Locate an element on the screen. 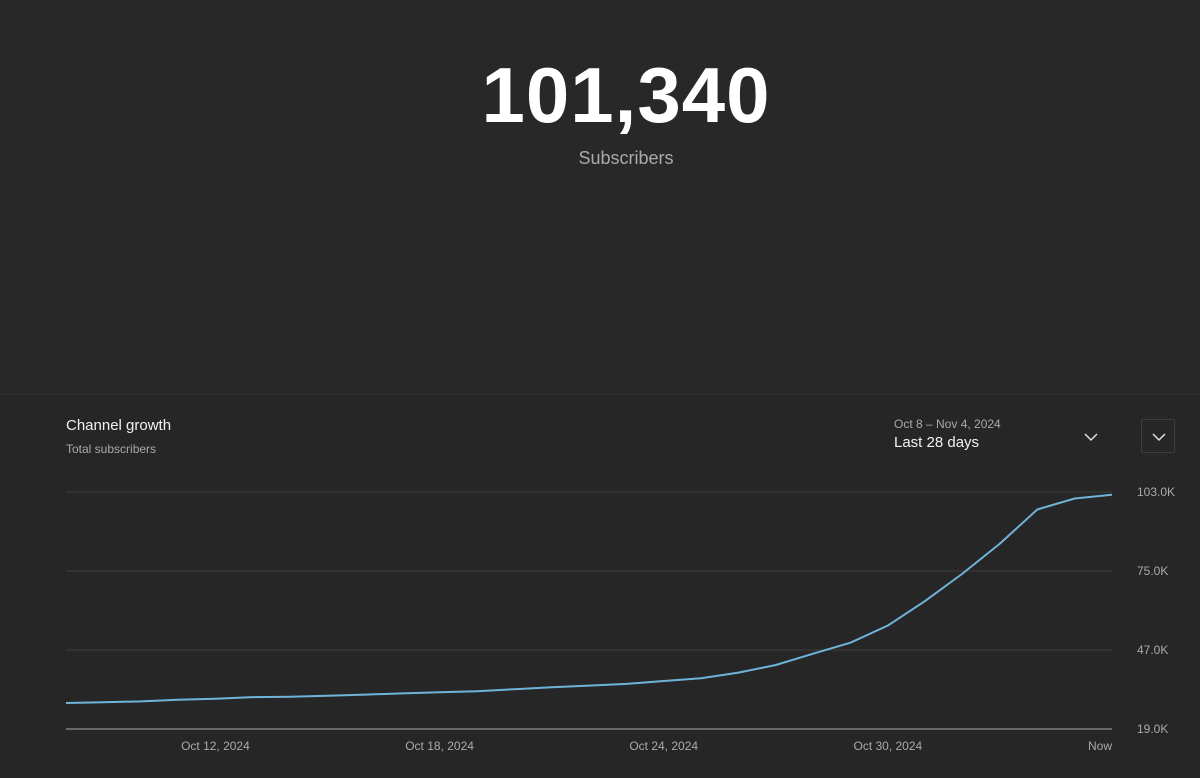 This screenshot has height=778, width=1200. card-title: Channel growth is located at coordinates (119, 425).